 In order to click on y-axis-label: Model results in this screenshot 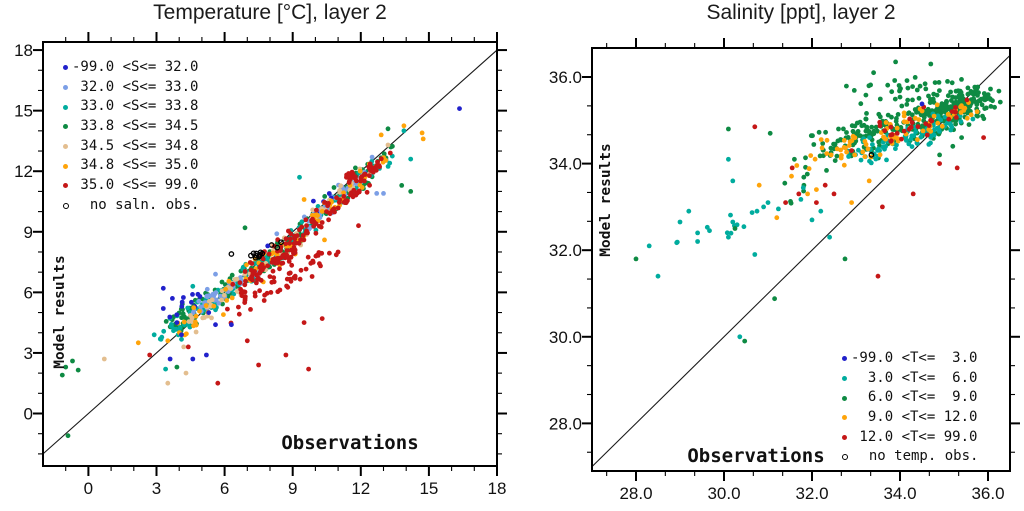, I will do `click(60, 312)`.